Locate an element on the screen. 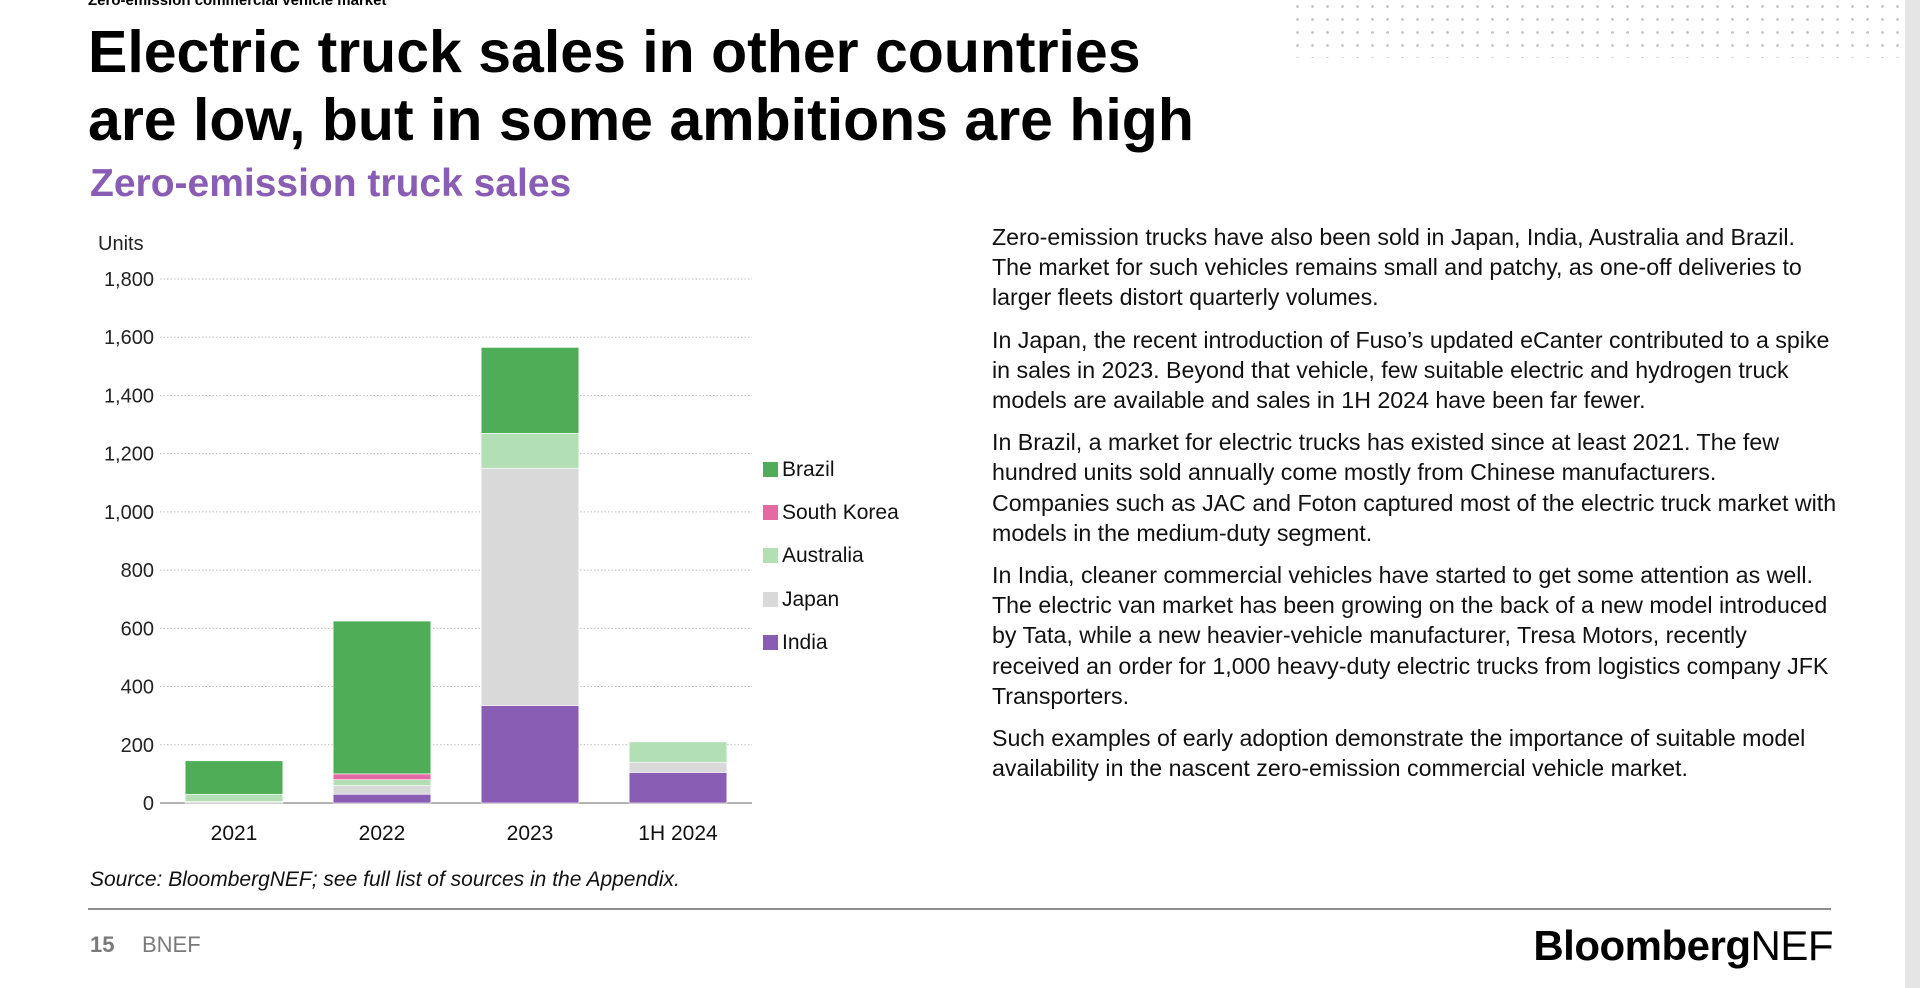  y-tick-label: 1,000 is located at coordinates (129, 513).